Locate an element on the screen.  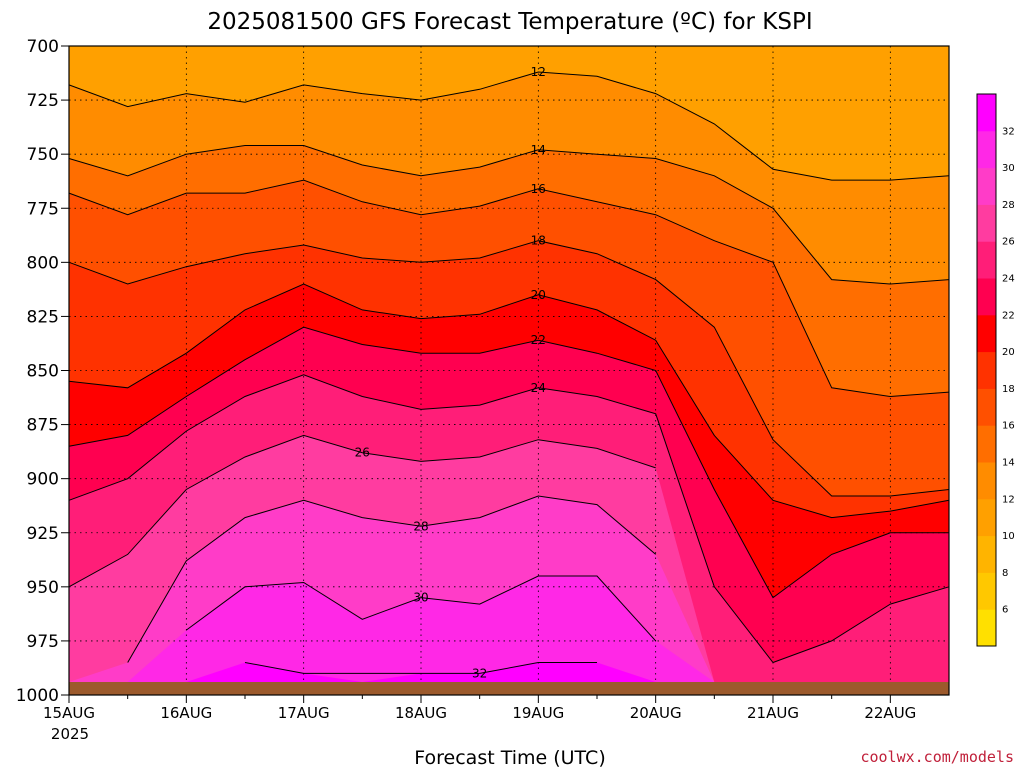
x-tick-label-19AUG: 19AUG is located at coordinates (538, 713).